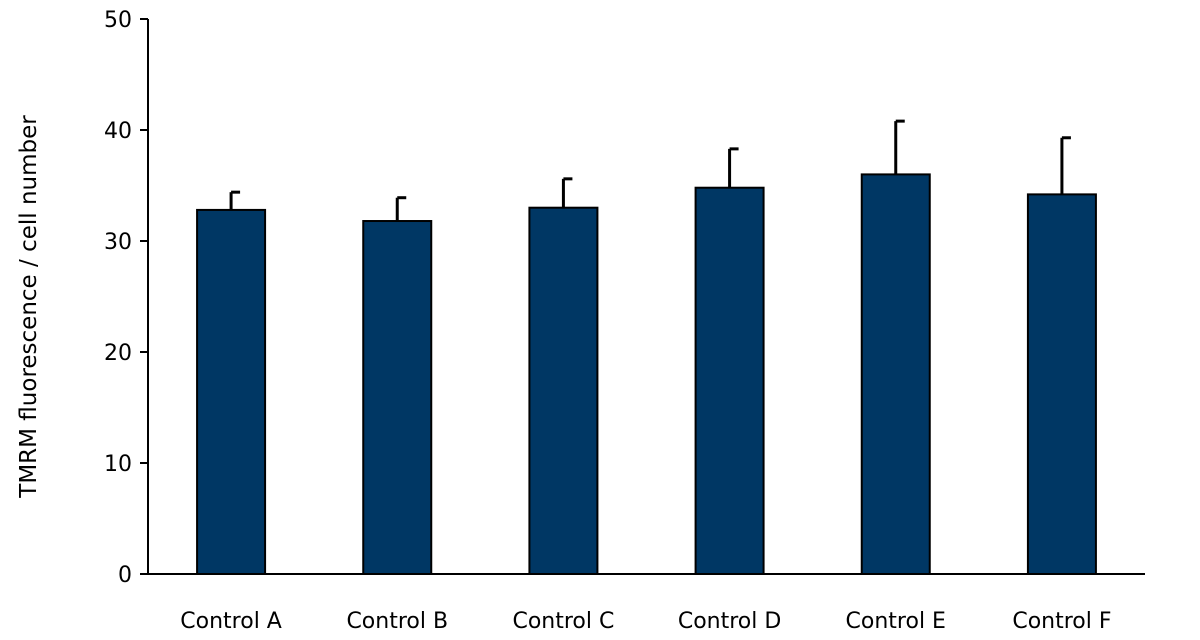  Describe the element at coordinates (29, 307) in the screenshot. I see `y-axis-title: TMRM fluorescence / cell number` at that location.